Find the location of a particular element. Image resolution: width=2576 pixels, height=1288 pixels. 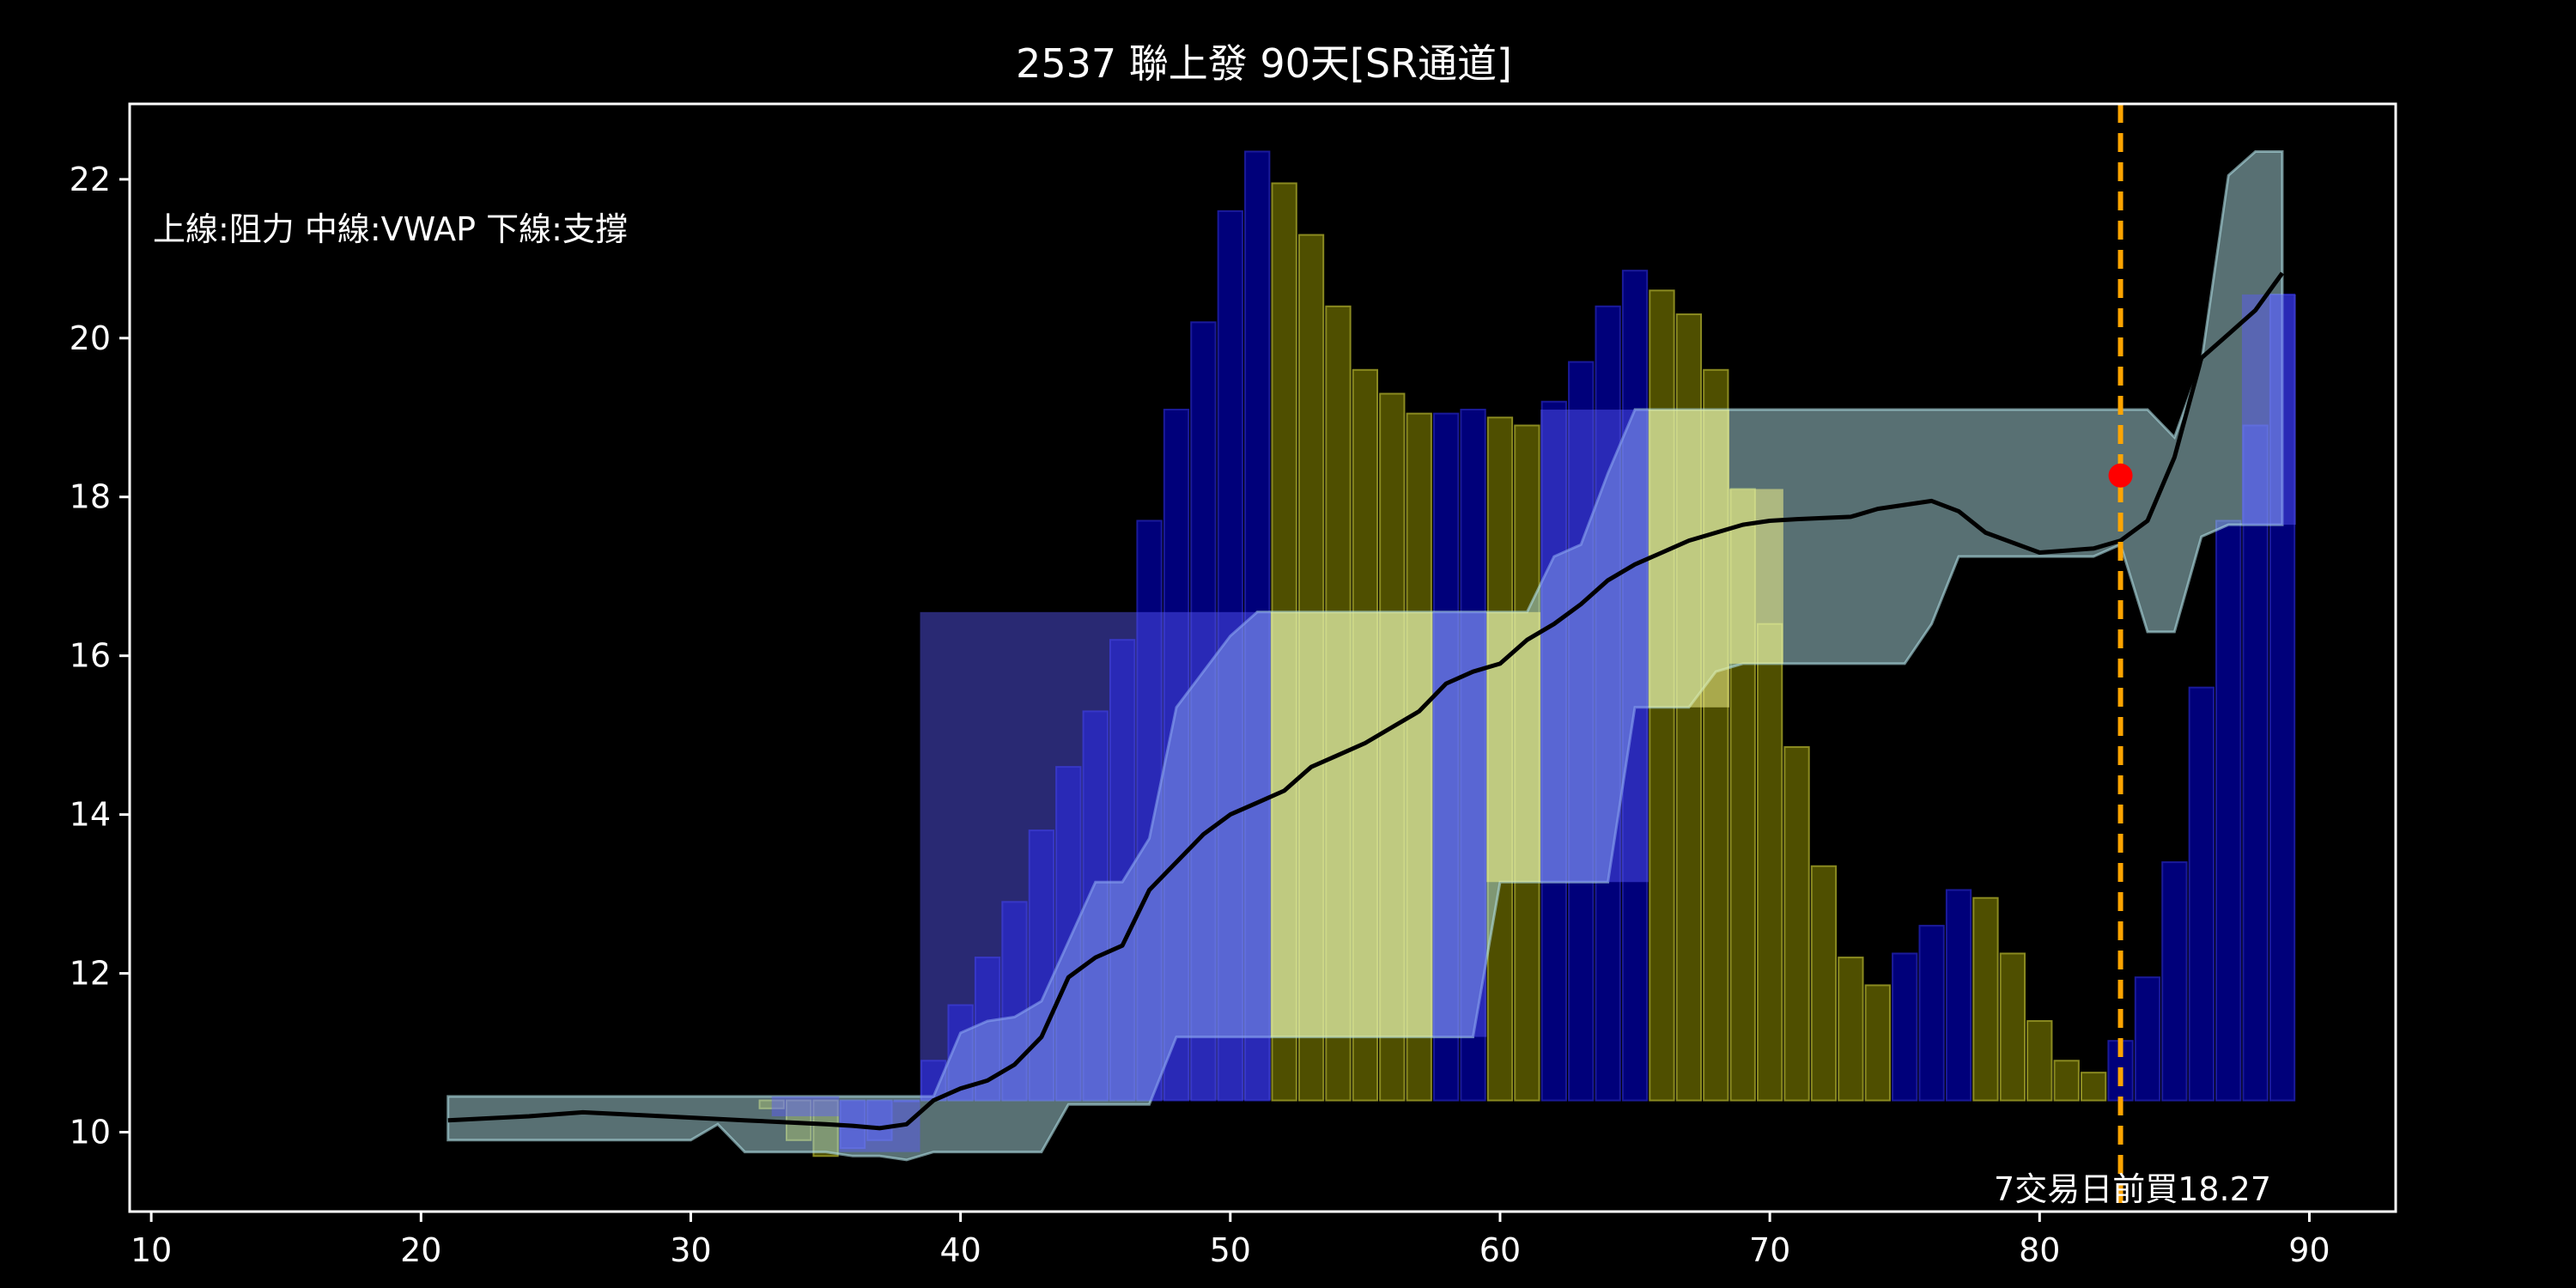

y-tick-label: 20 is located at coordinates (90, 338).